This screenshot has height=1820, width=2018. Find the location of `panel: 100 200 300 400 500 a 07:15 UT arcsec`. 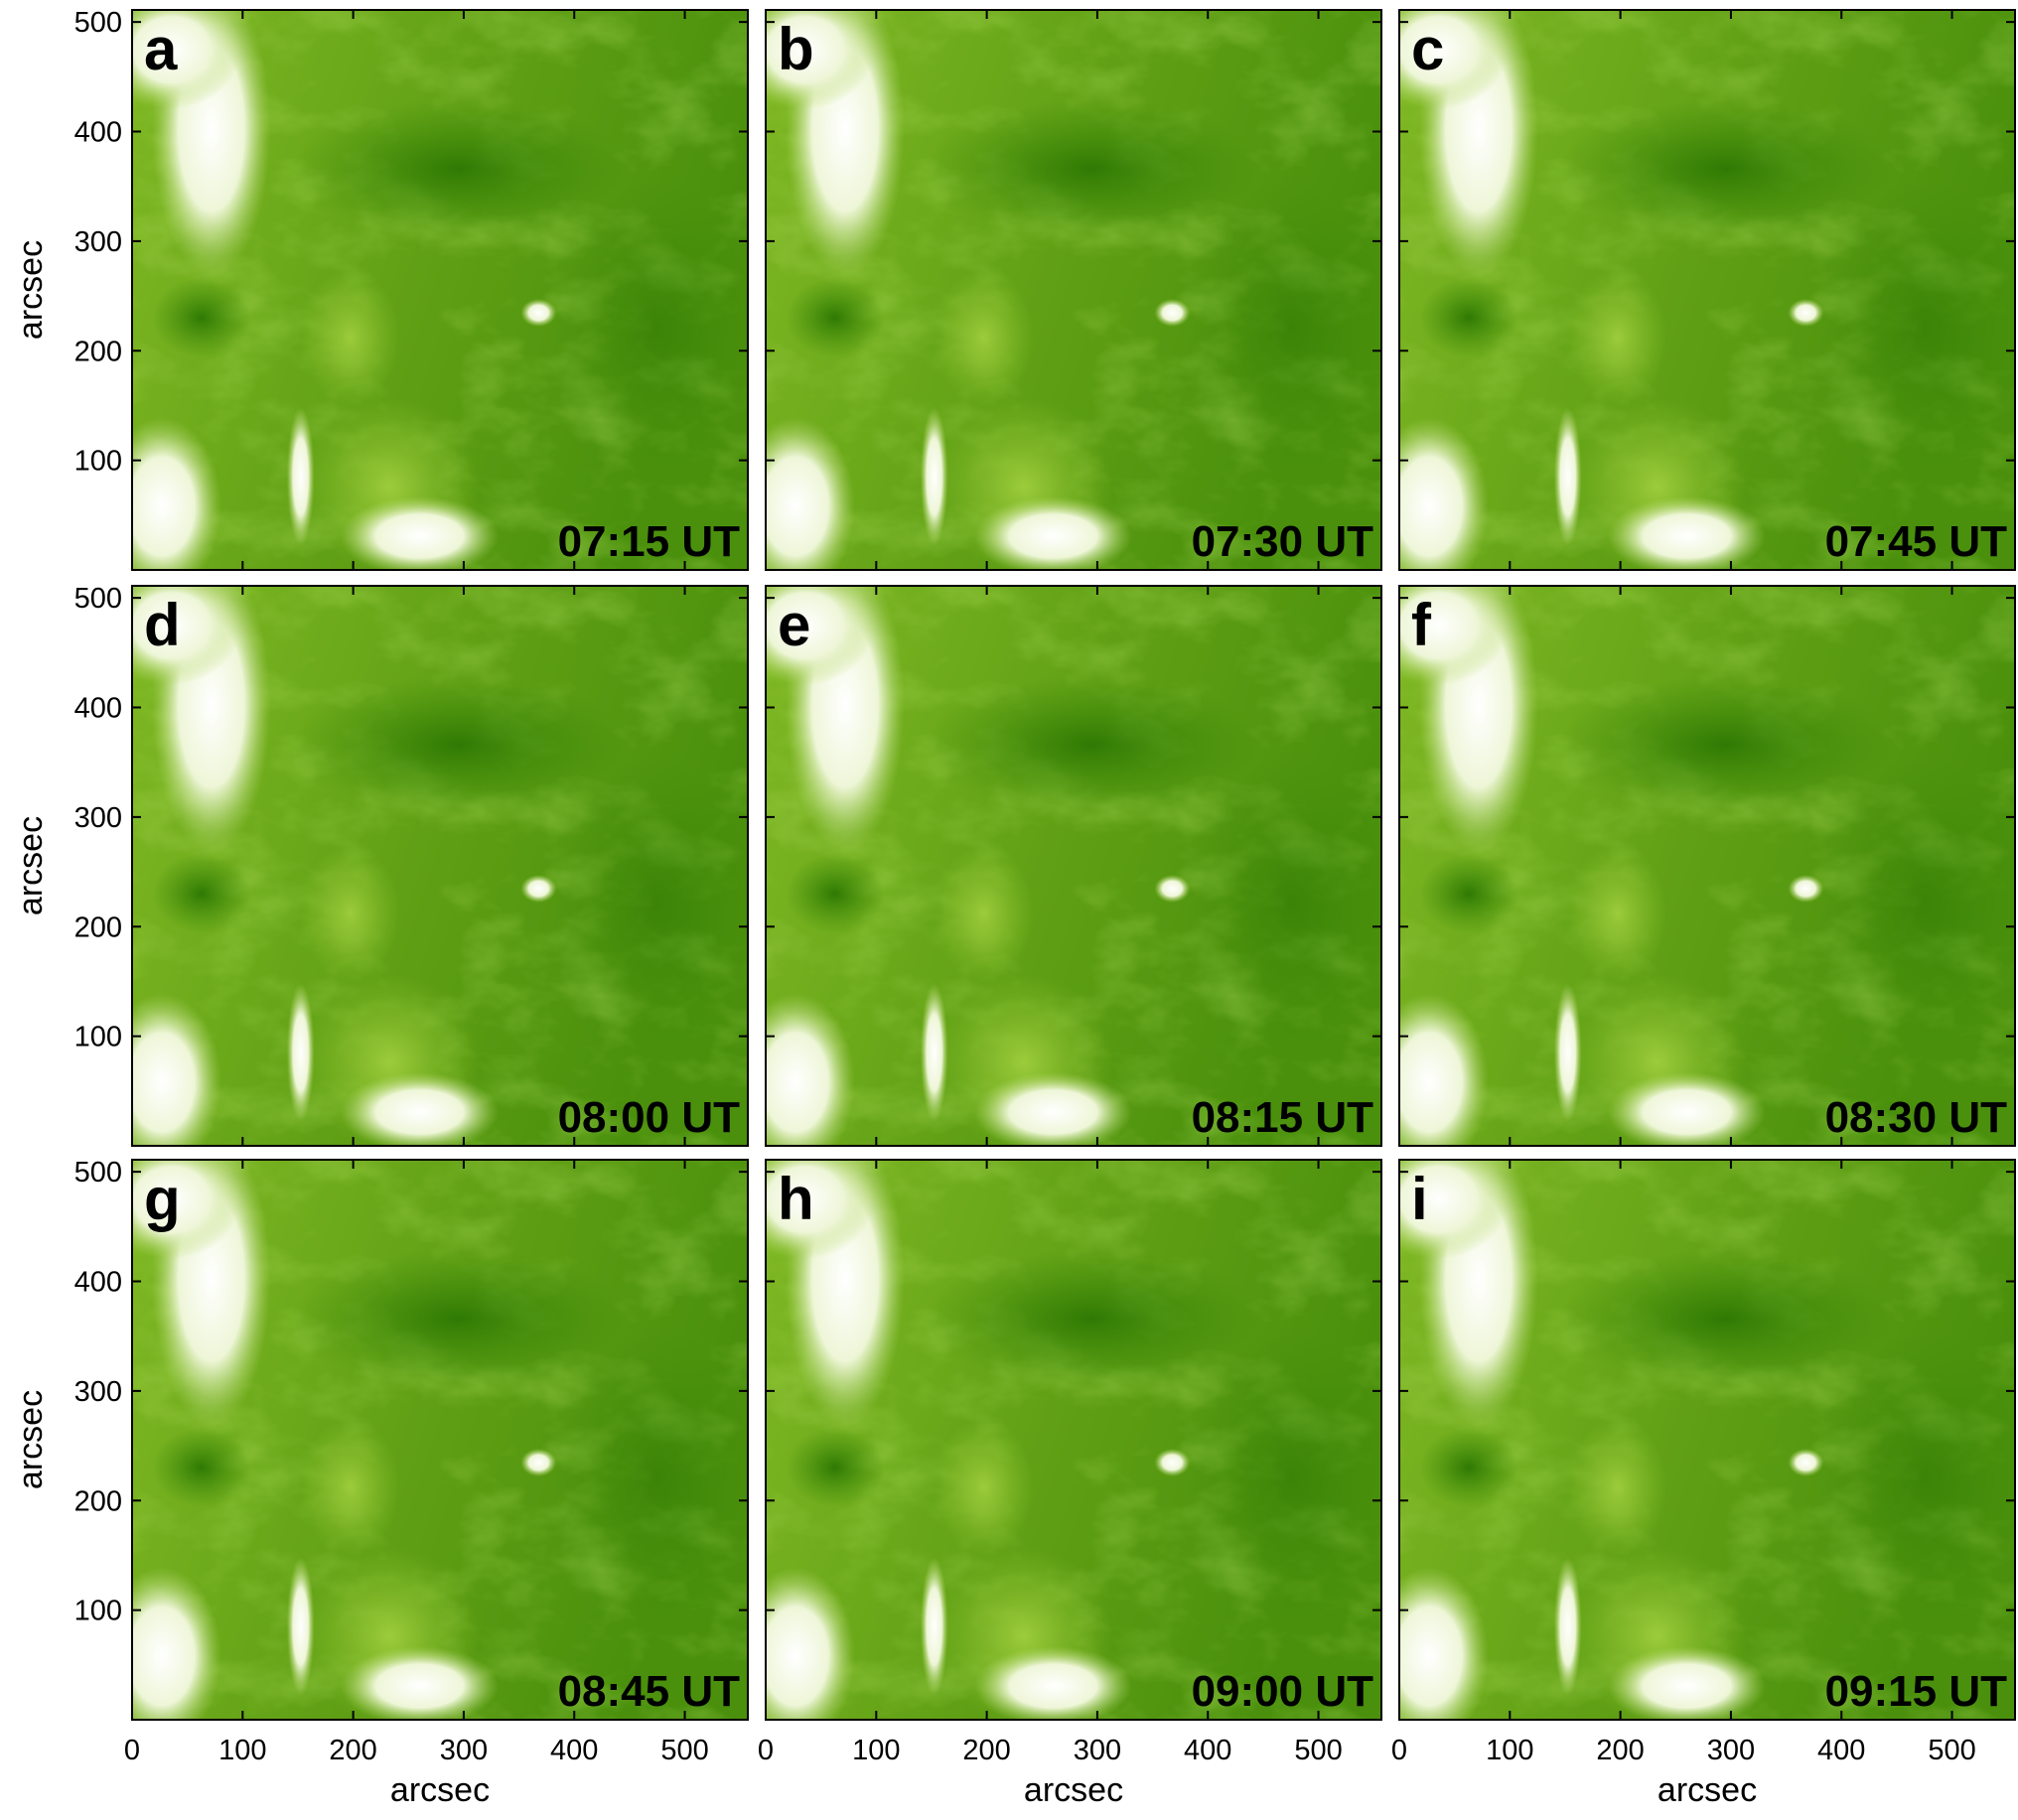

panel: 100 200 300 400 500 a 07:15 UT arcsec is located at coordinates (389, 298).